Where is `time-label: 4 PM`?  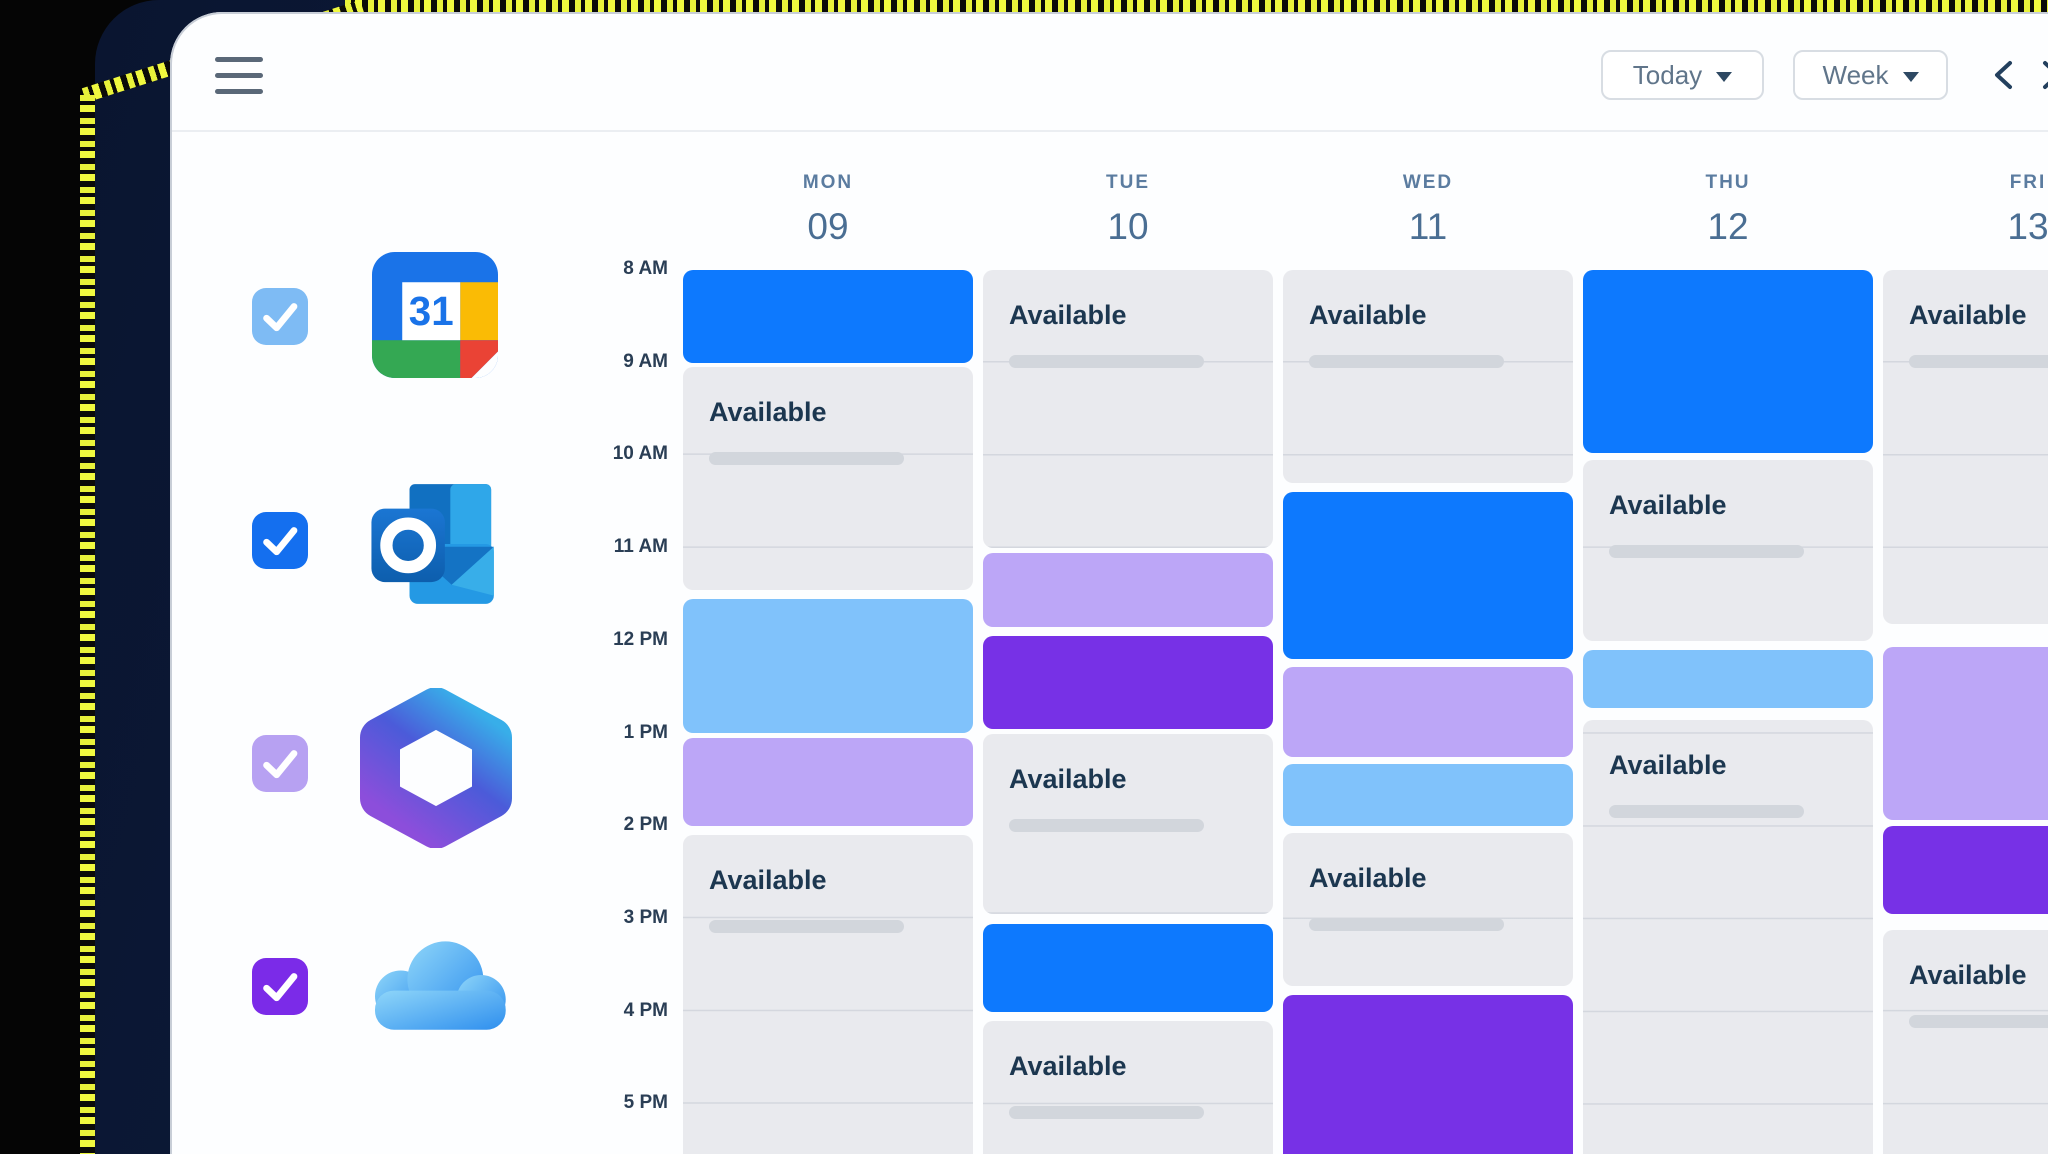 time-label: 4 PM is located at coordinates (645, 1010).